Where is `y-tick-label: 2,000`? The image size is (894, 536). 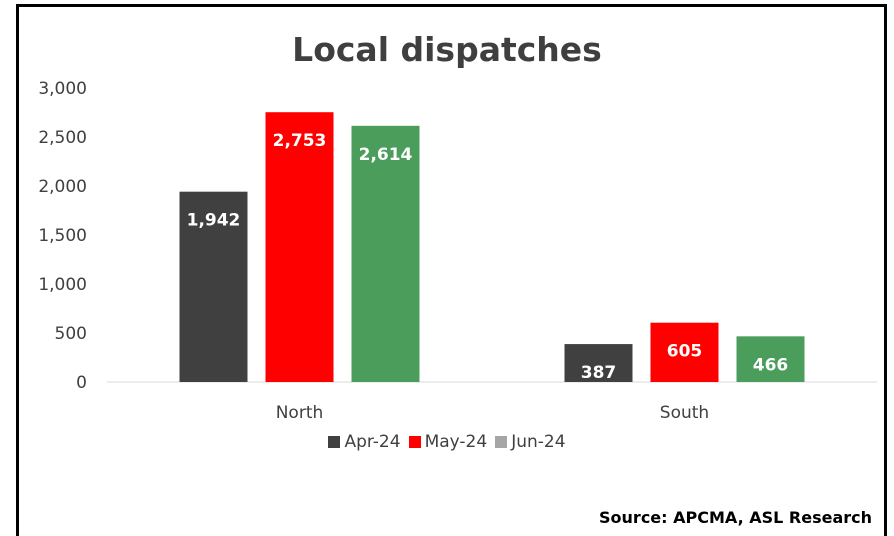
y-tick-label: 2,000 is located at coordinates (62, 187).